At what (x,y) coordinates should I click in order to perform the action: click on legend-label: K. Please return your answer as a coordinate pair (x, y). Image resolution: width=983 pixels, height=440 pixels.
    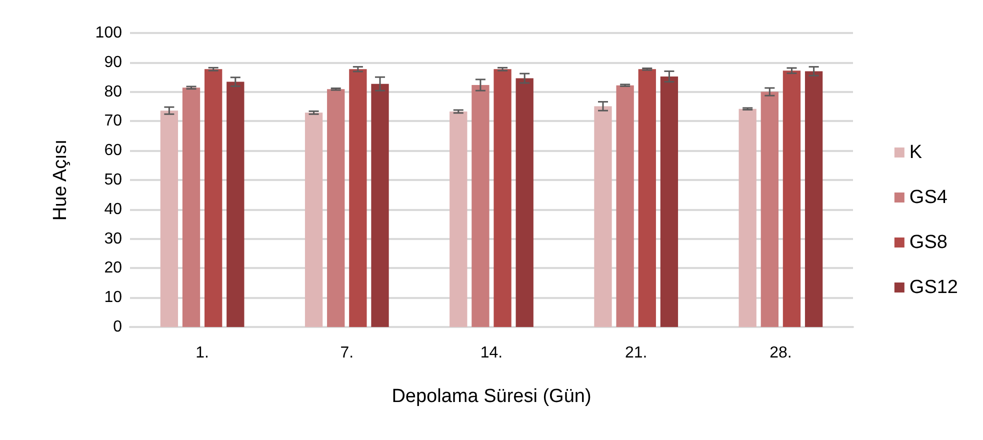
    Looking at the image, I should click on (915, 152).